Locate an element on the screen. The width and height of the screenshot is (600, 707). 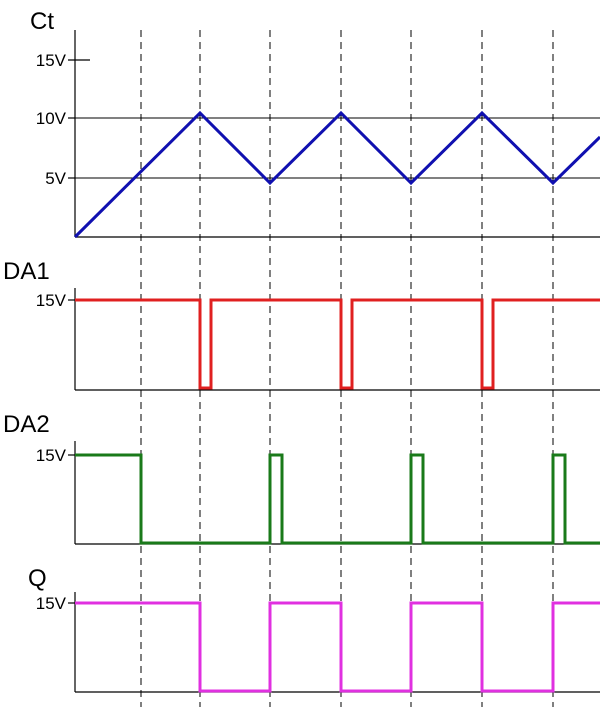
panel-ct-tick-label-5v: 5V is located at coordinates (55, 178).